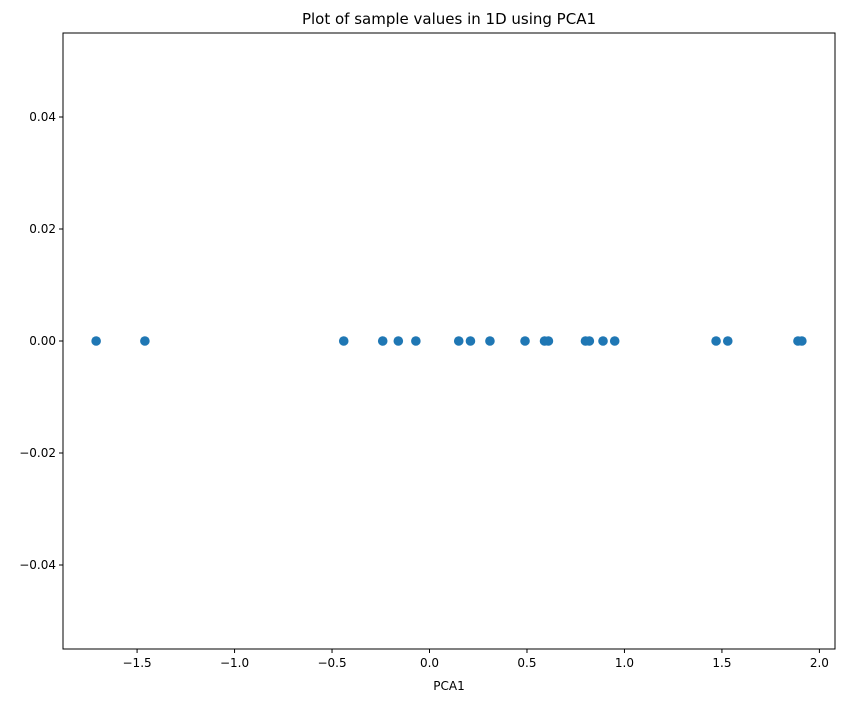 The height and width of the screenshot is (705, 846). Describe the element at coordinates (526, 663) in the screenshot. I see `x-tick-label: 0.5` at that location.